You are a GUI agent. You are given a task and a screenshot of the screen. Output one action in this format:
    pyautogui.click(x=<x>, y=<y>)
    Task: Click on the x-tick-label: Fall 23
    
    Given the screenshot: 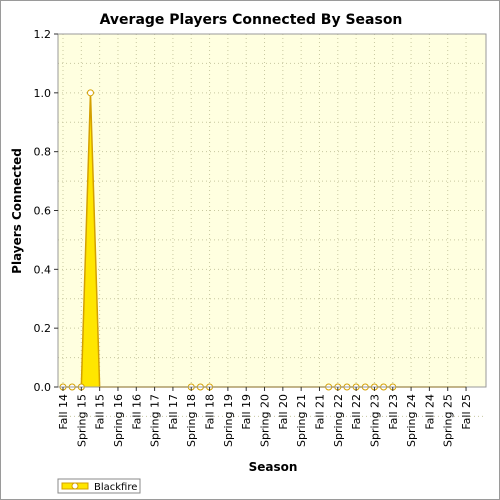 What is the action you would take?
    pyautogui.click(x=393, y=412)
    